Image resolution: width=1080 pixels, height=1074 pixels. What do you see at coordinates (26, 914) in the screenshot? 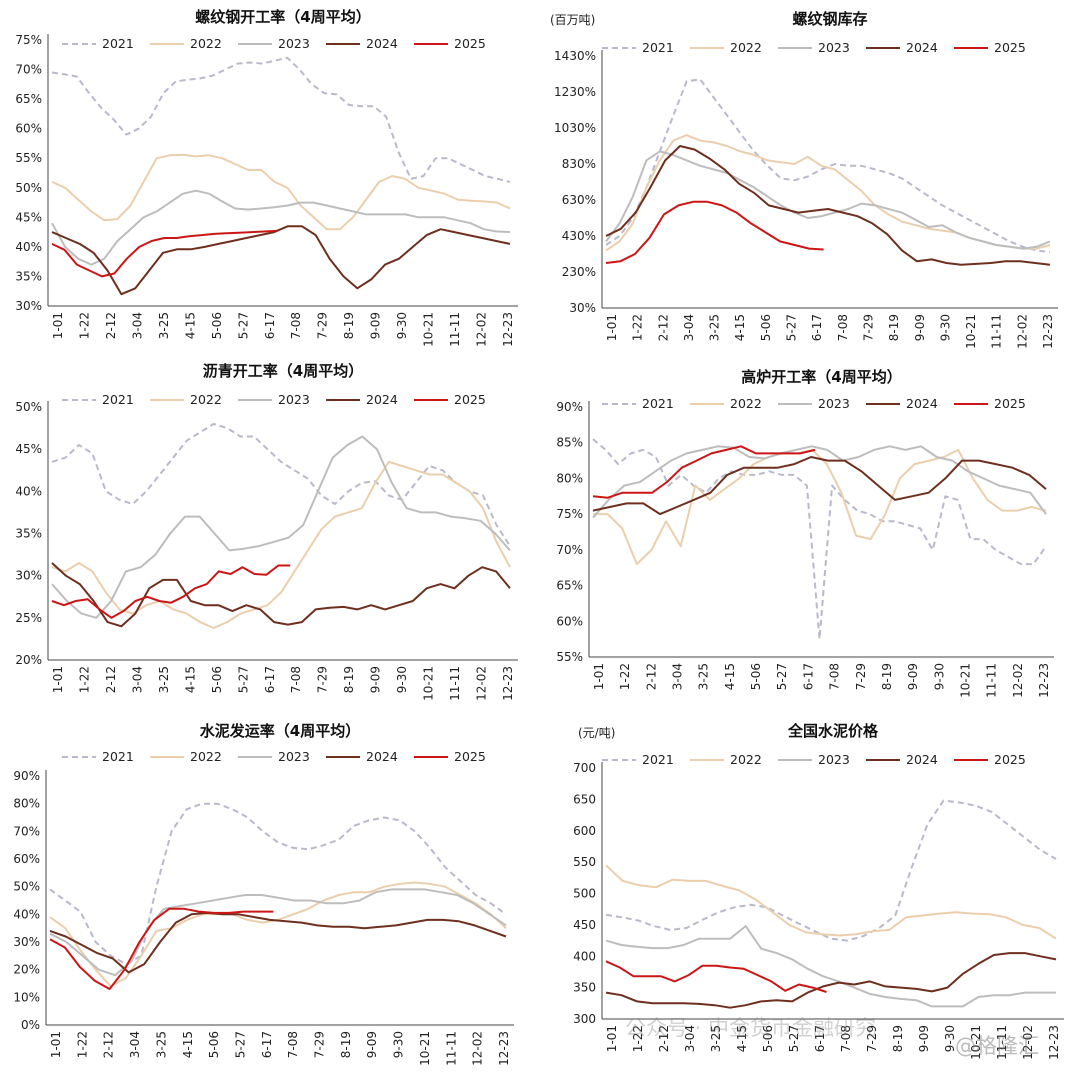
I see `y-tick-label: 40%` at bounding box center [26, 914].